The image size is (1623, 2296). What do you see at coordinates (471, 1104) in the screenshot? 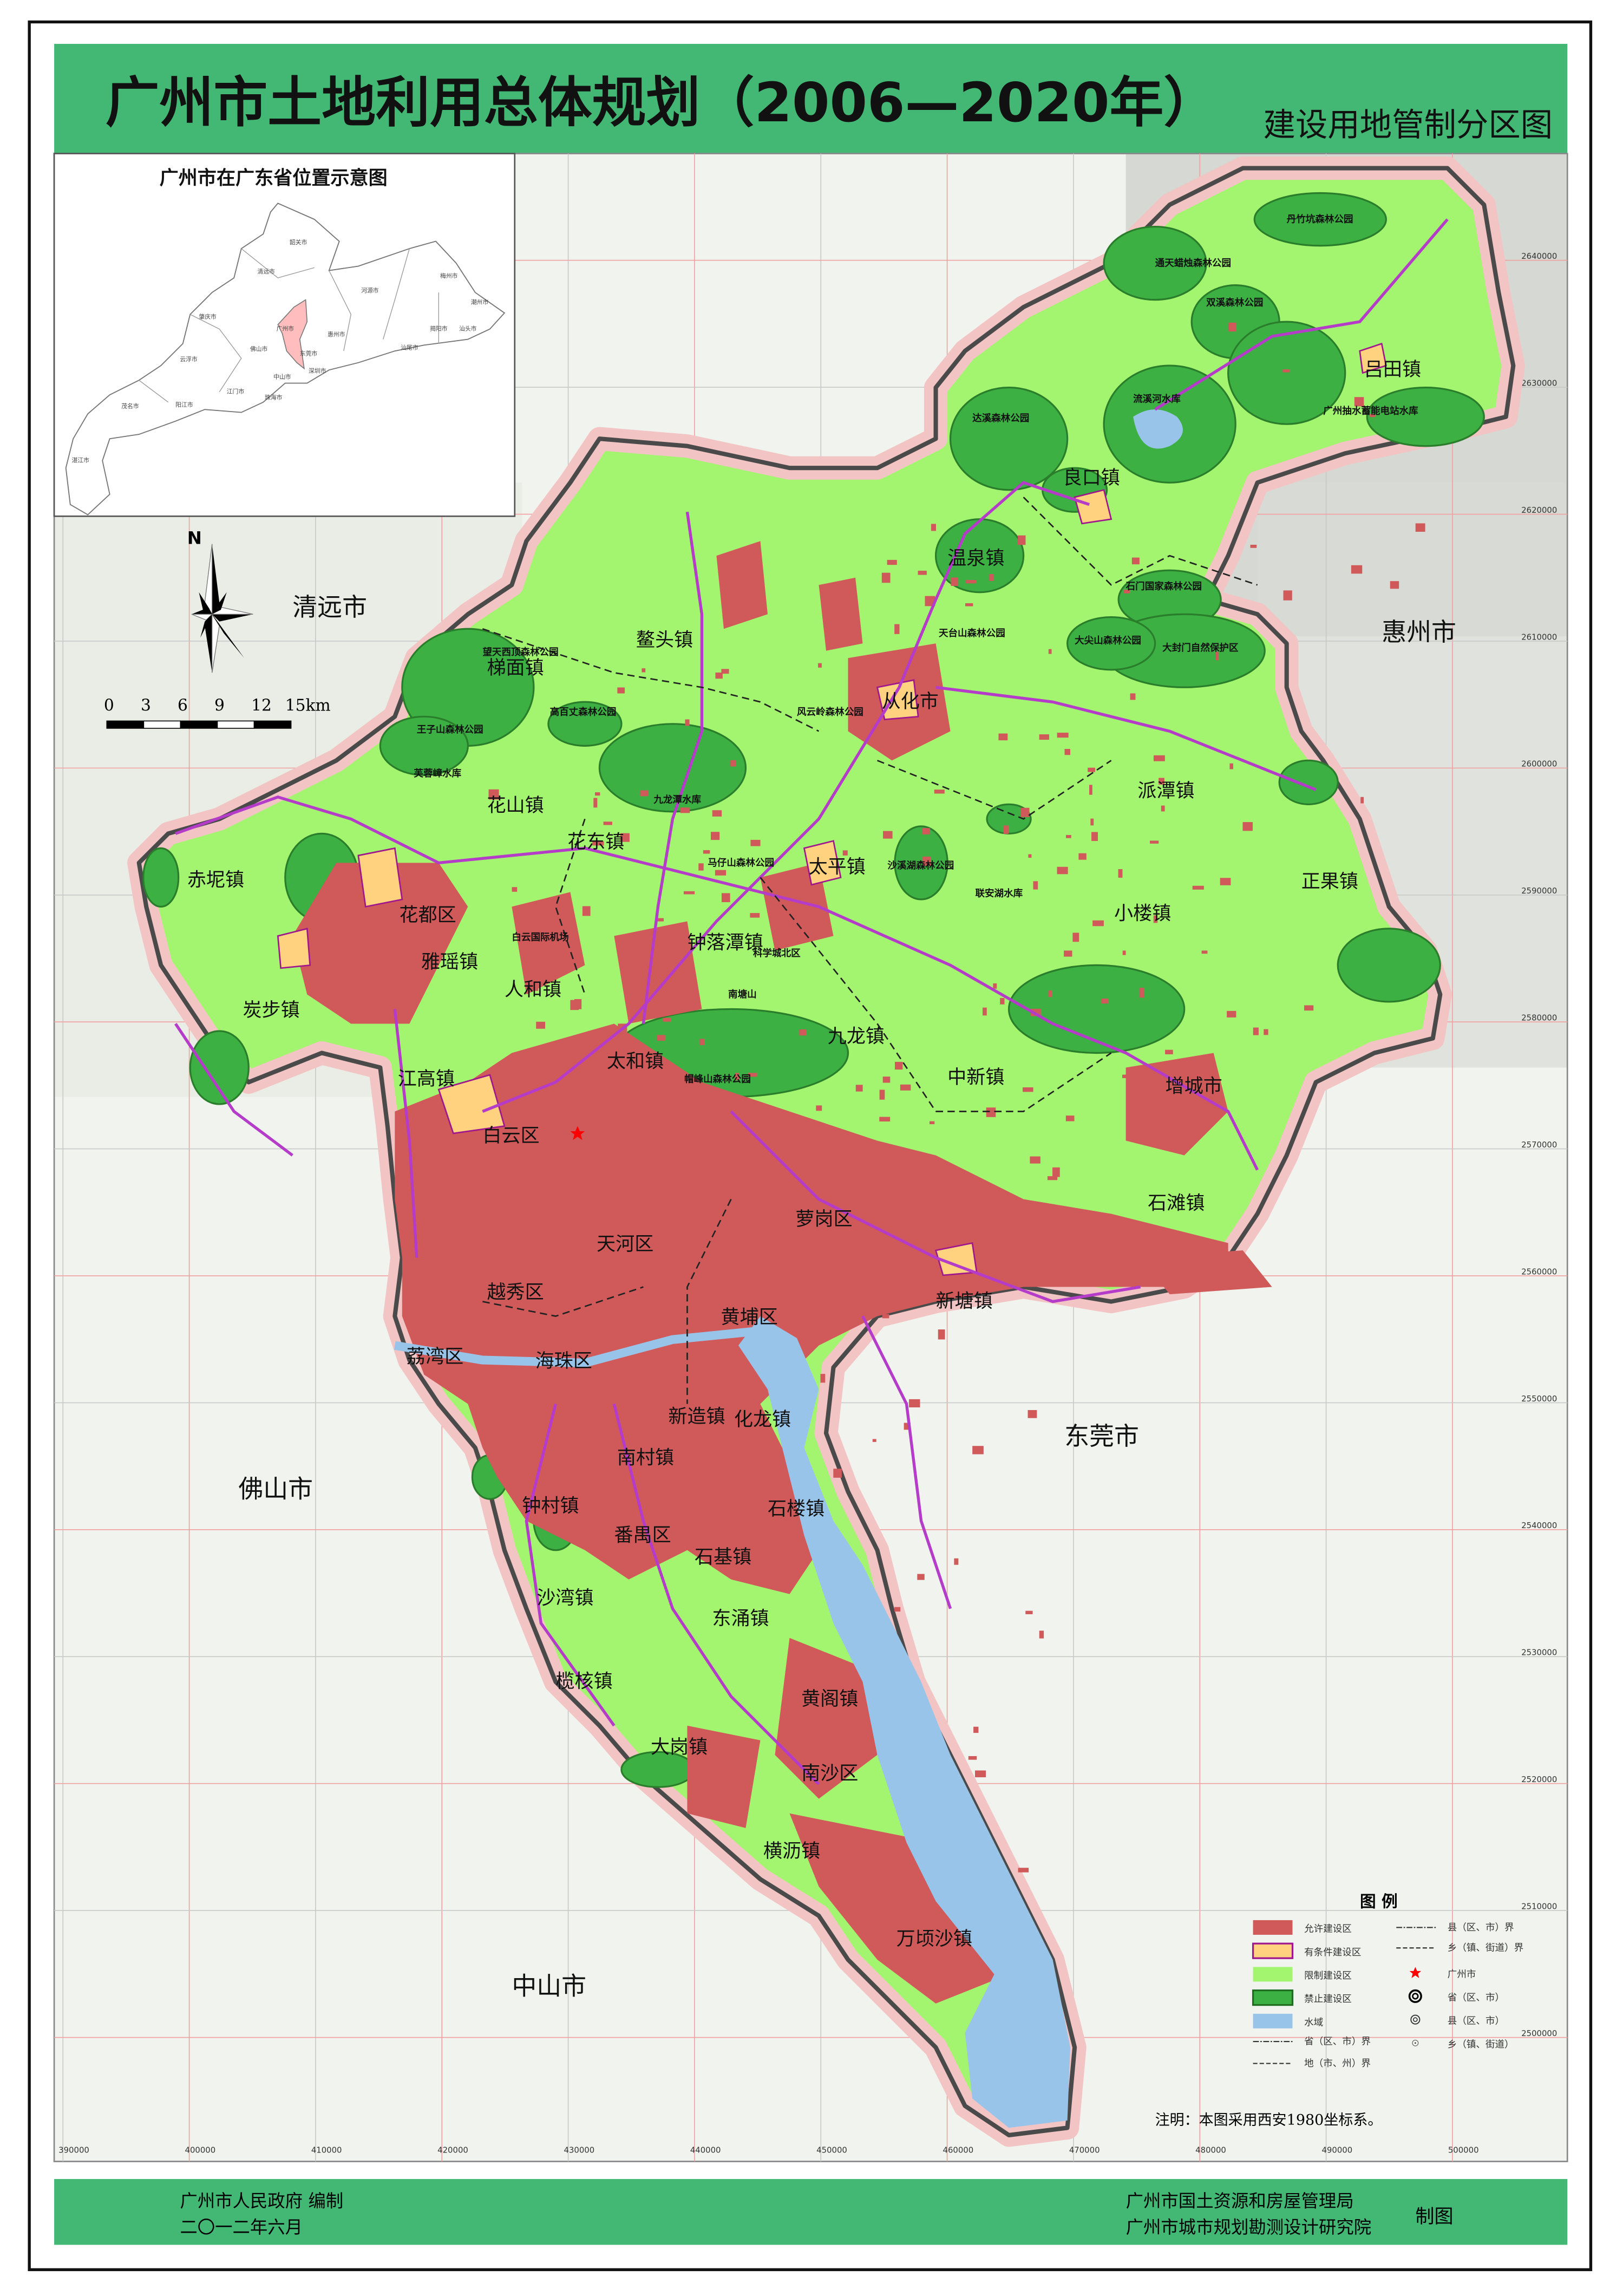
I see `conditional-zone` at bounding box center [471, 1104].